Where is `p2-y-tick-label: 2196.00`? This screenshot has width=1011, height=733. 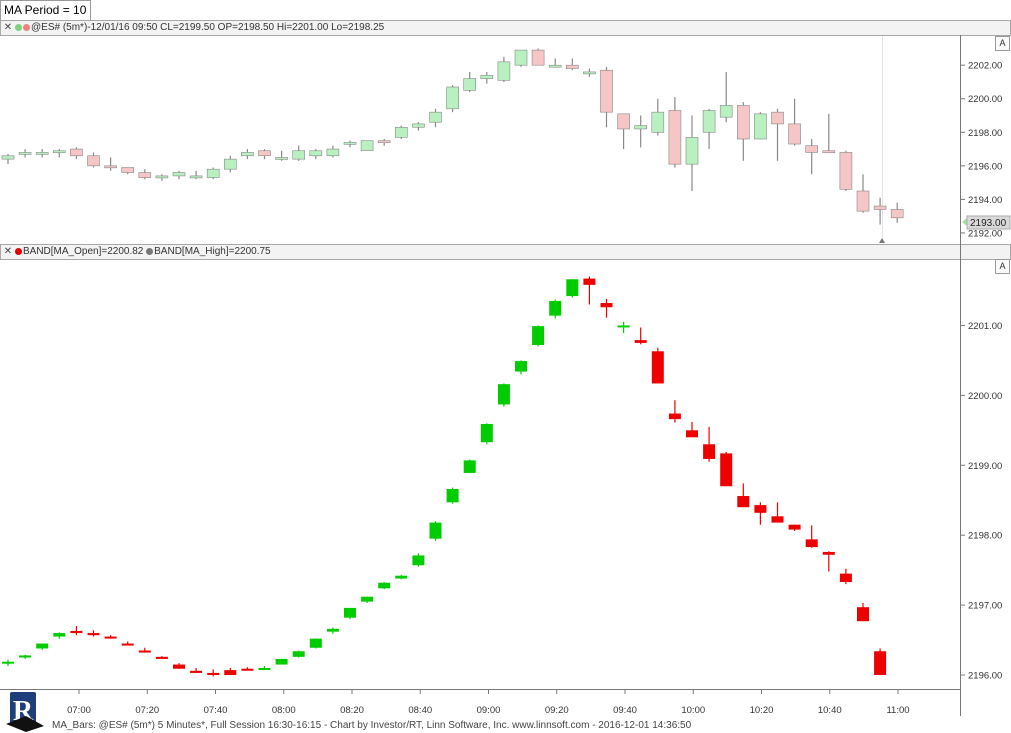 p2-y-tick-label: 2196.00 is located at coordinates (985, 676).